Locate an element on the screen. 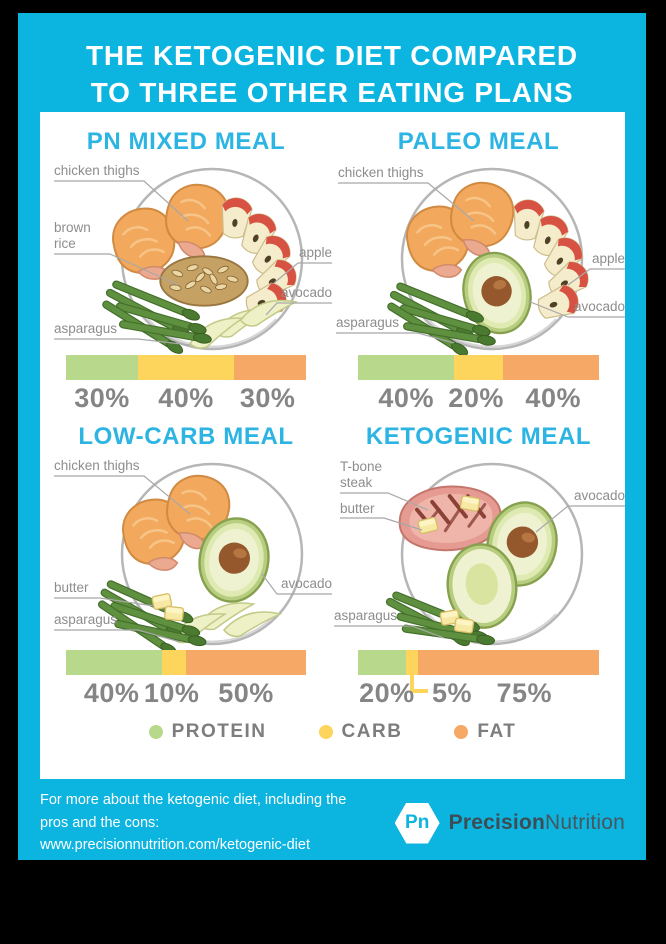  macro-bar-ketogenic is located at coordinates (478, 662).